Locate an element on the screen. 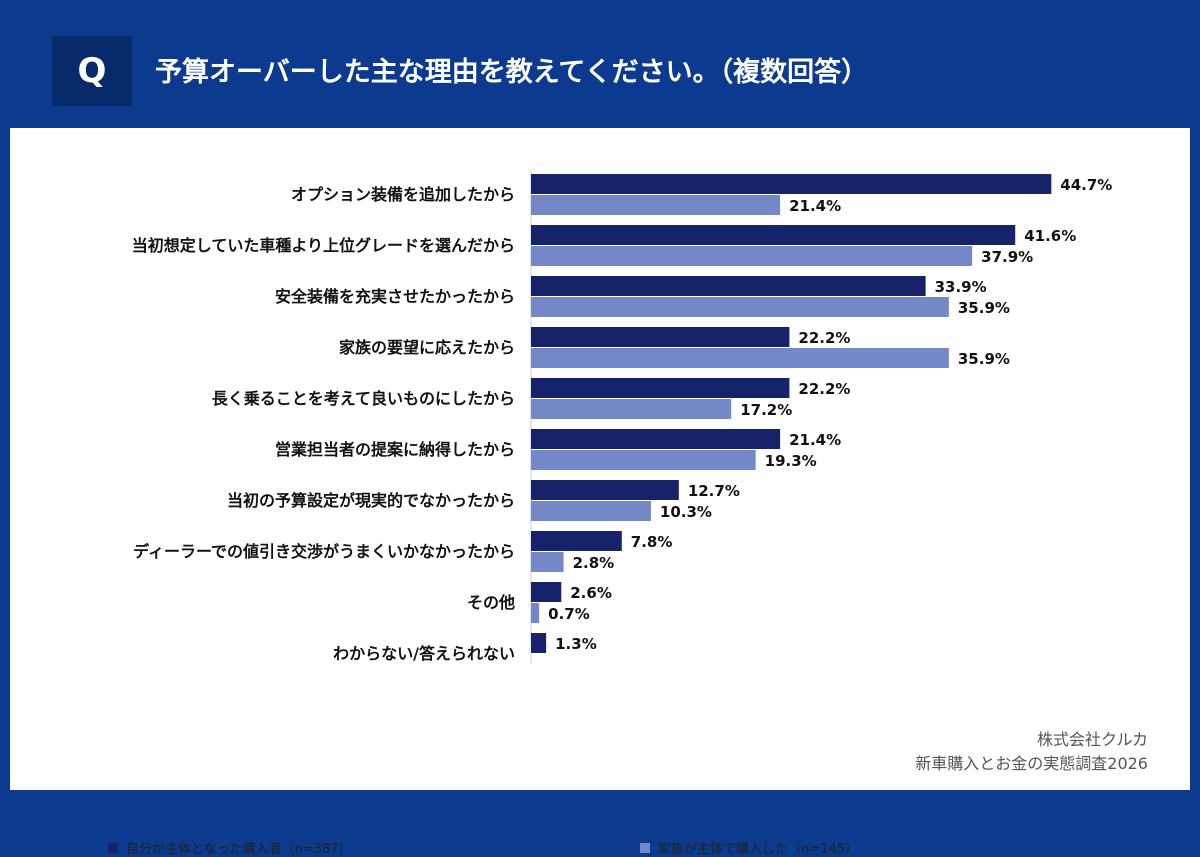 The image size is (1200, 857). category-label: 当初想定していた車種より上位グレードを選んだから is located at coordinates (323, 245).